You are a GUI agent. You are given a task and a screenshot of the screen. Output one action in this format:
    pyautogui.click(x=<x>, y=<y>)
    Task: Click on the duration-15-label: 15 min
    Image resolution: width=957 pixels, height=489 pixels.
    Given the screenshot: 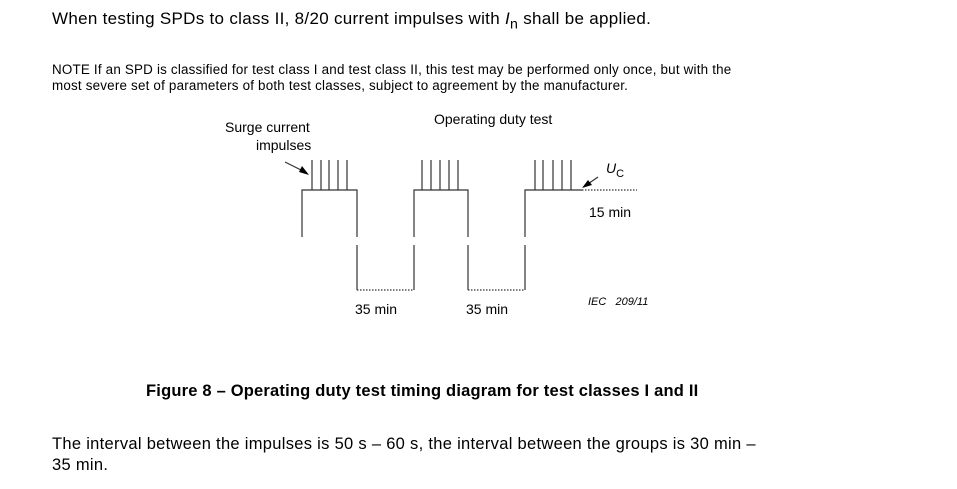 What is the action you would take?
    pyautogui.click(x=610, y=212)
    